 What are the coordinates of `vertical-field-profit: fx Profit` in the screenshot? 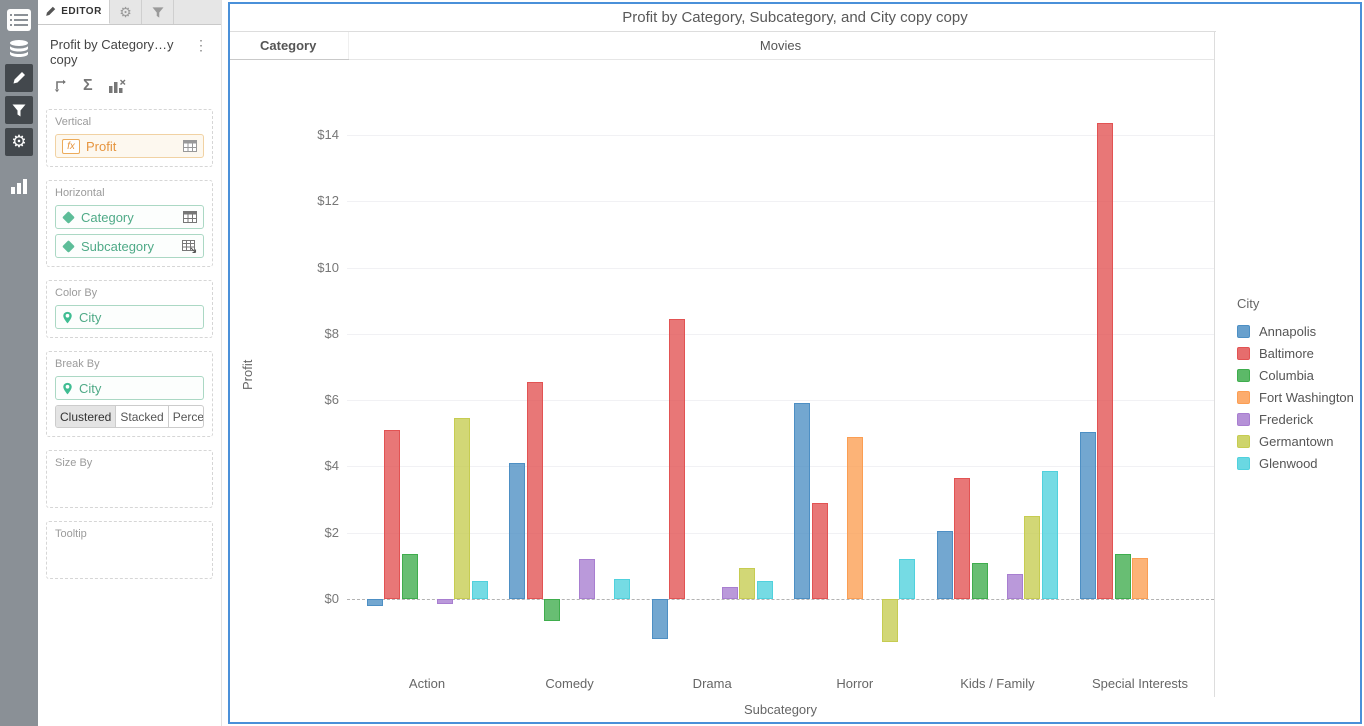 It's located at (129, 146).